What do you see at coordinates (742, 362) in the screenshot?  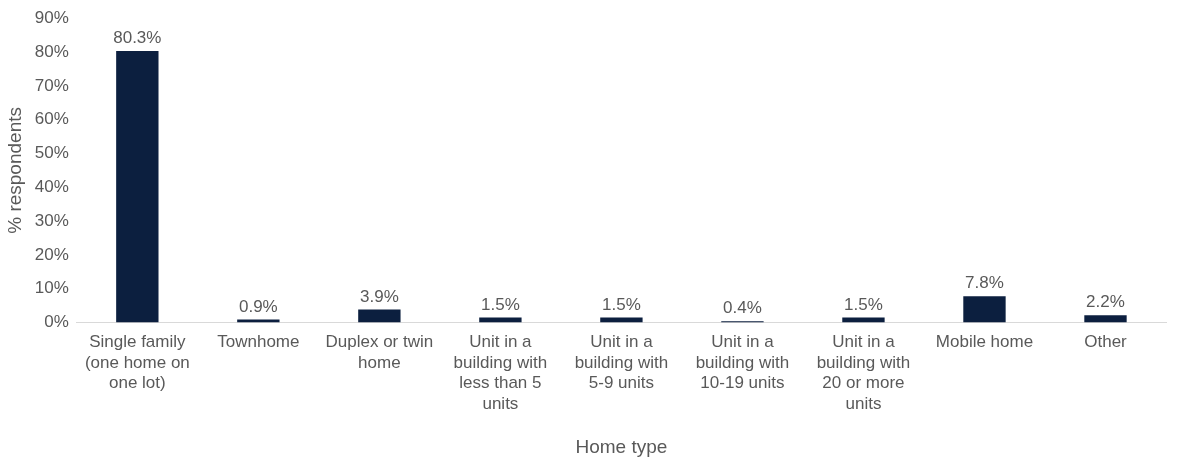 I see `x-tick-label: Unit in a building with 10-19 units` at bounding box center [742, 362].